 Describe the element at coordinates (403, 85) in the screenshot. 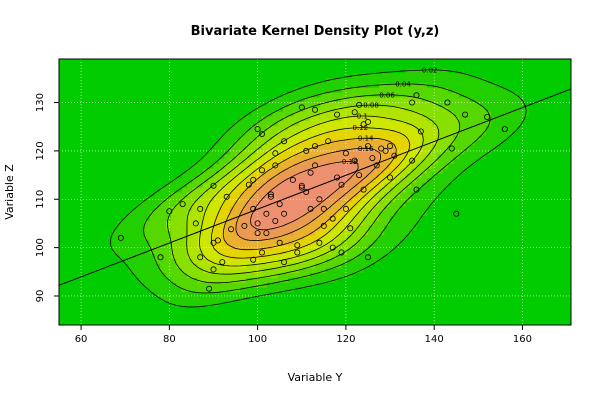

I see `contour-label-1: 0.04` at that location.